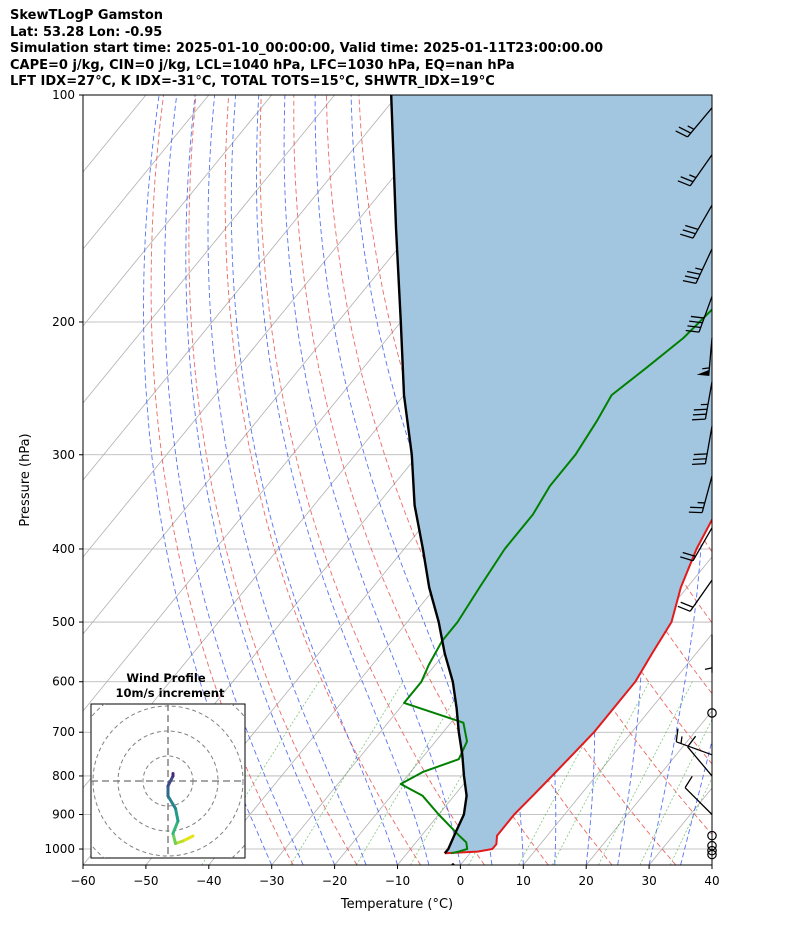 This screenshot has width=794, height=937. Describe the element at coordinates (703, 372) in the screenshot. I see `barb-flag` at that location.